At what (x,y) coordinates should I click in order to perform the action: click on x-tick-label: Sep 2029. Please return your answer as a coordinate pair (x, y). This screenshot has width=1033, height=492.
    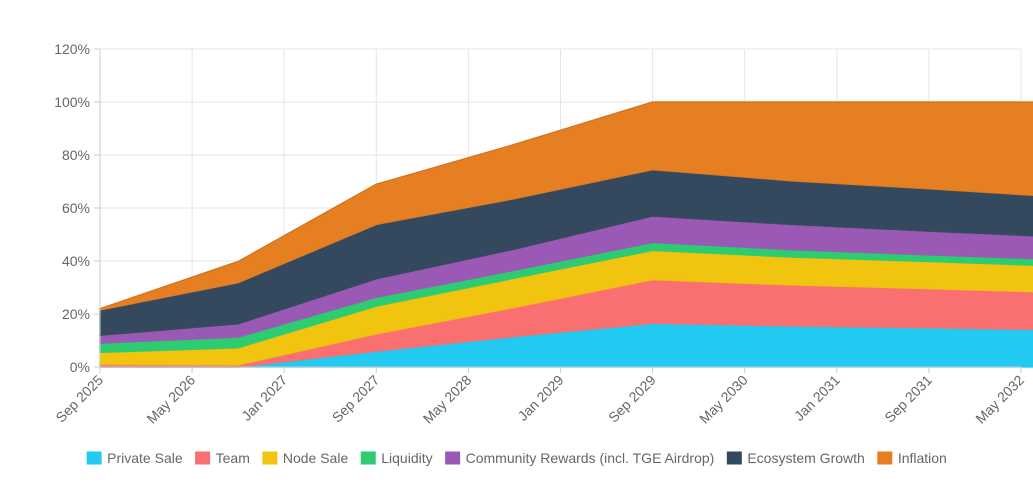
    Looking at the image, I should click on (632, 399).